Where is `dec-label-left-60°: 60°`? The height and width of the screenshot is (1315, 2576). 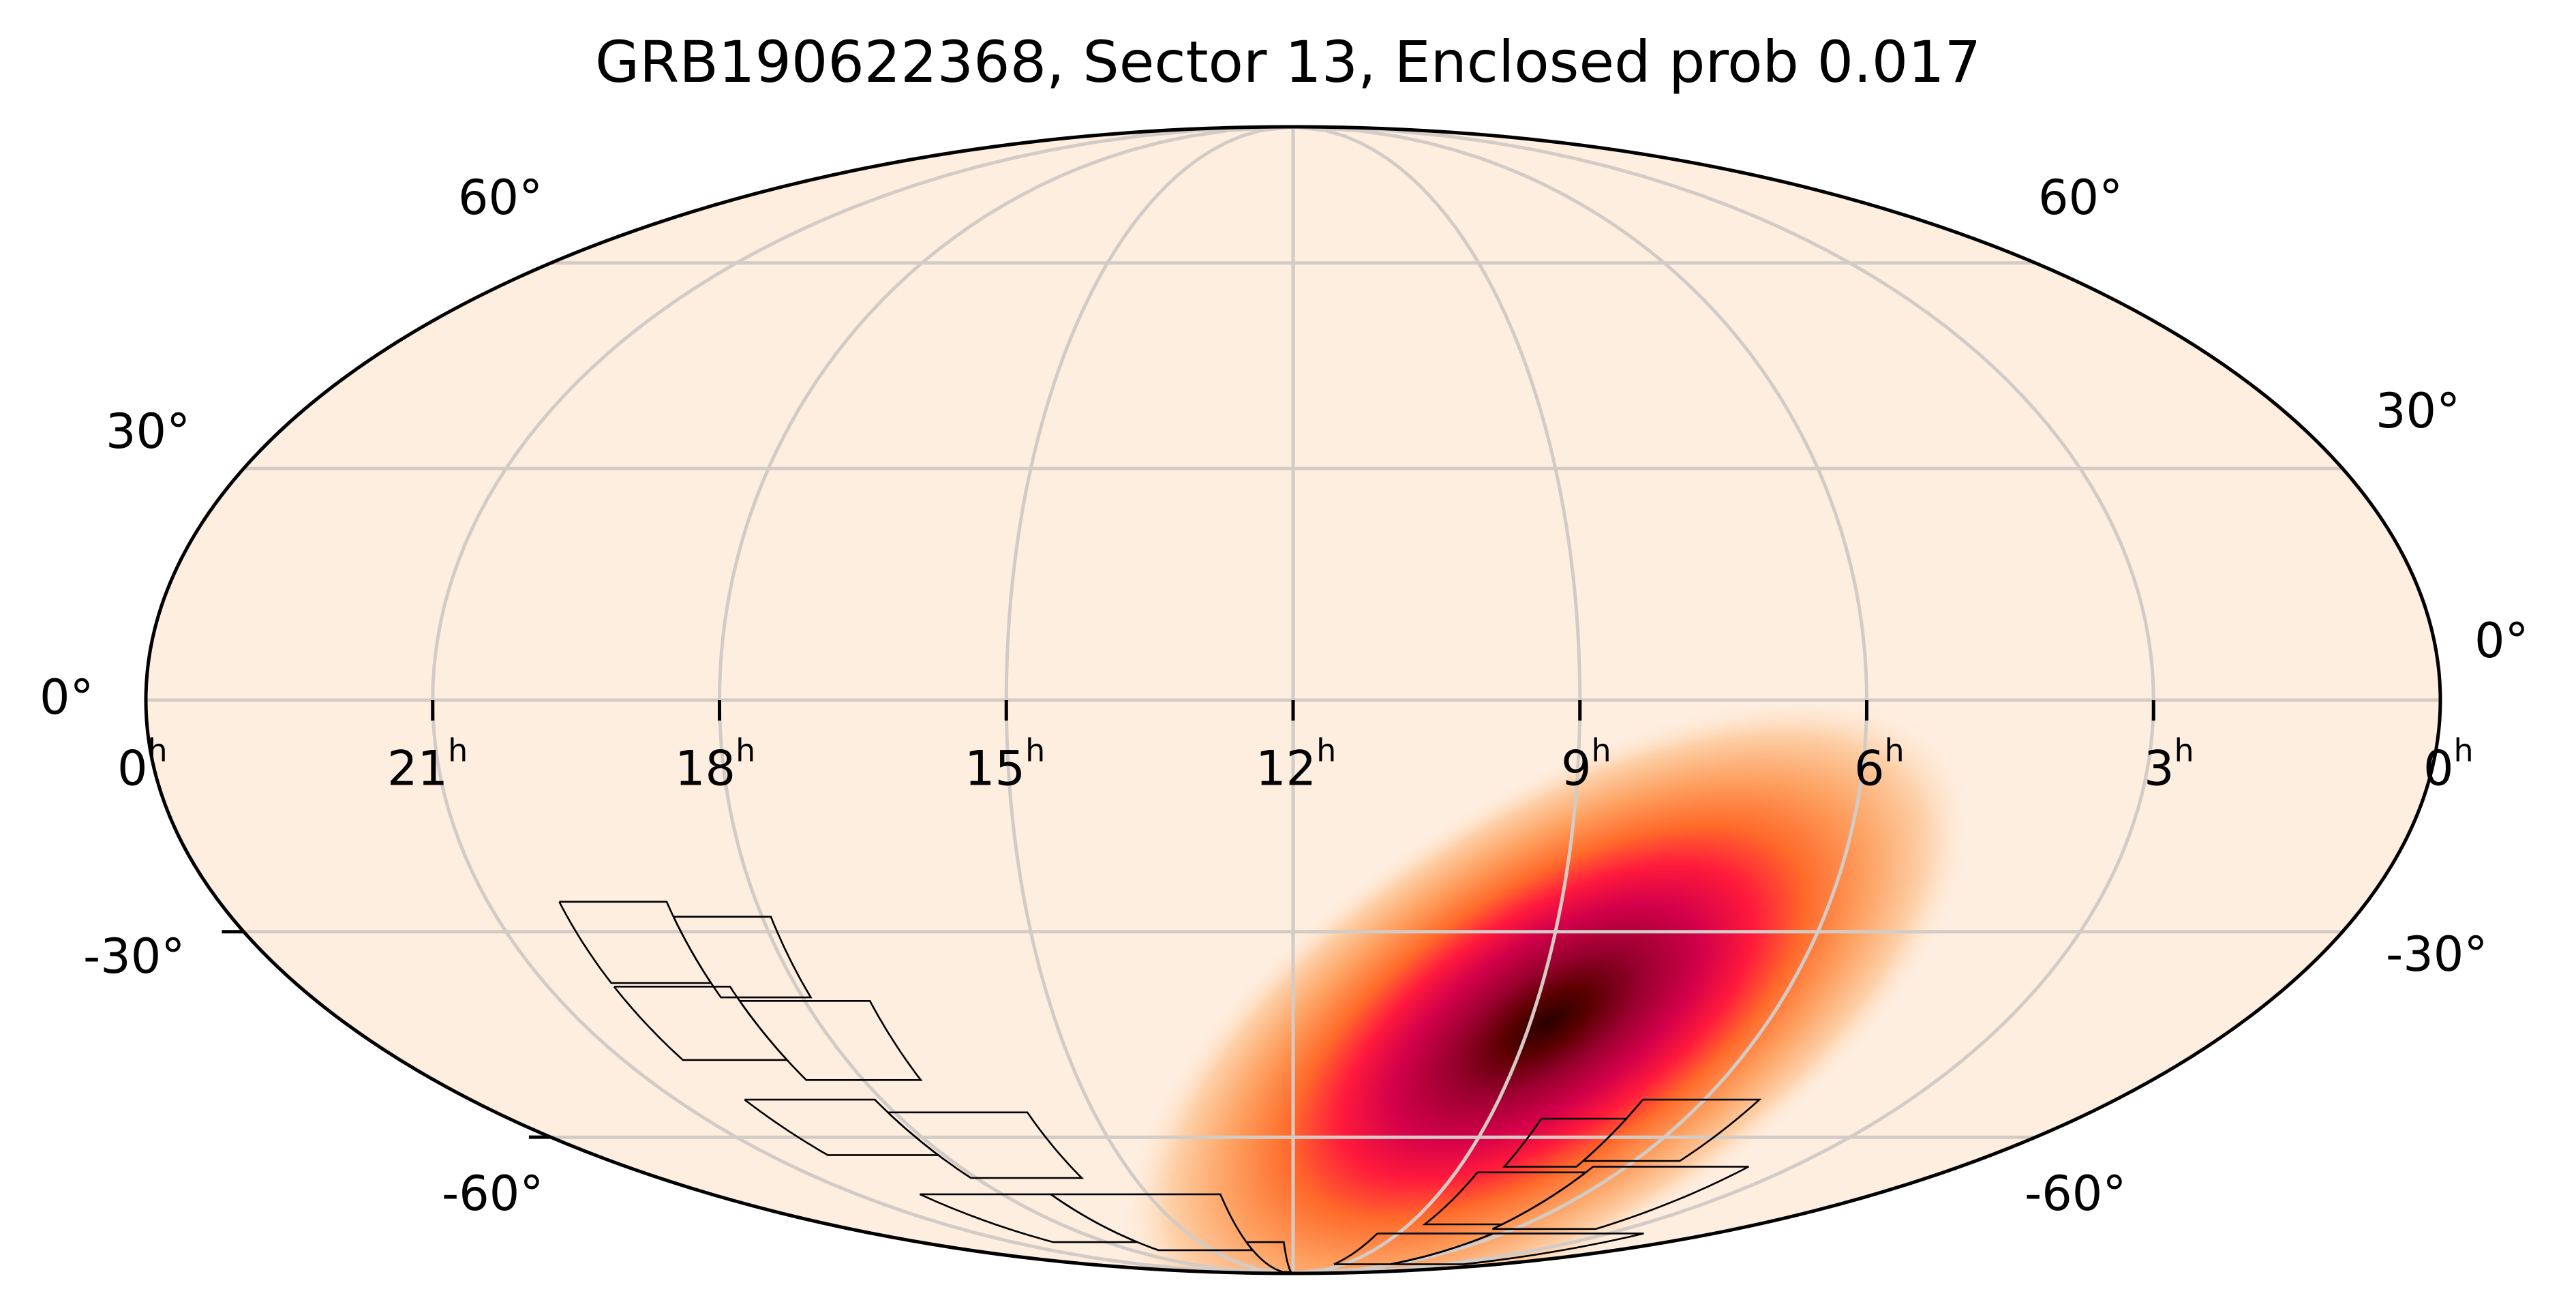
dec-label-left-60°: 60° is located at coordinates (501, 198).